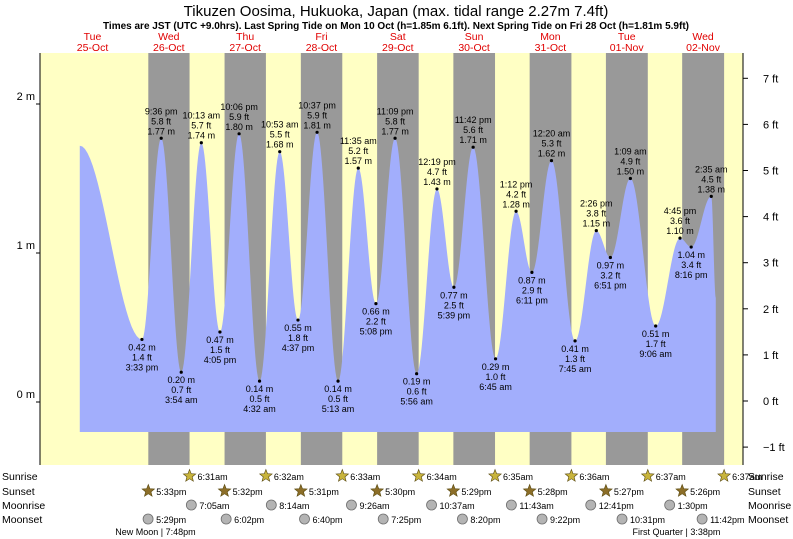 This screenshot has width=793, height=539. What do you see at coordinates (496, 367) in the screenshot?
I see `tide-label: 0.29 m` at bounding box center [496, 367].